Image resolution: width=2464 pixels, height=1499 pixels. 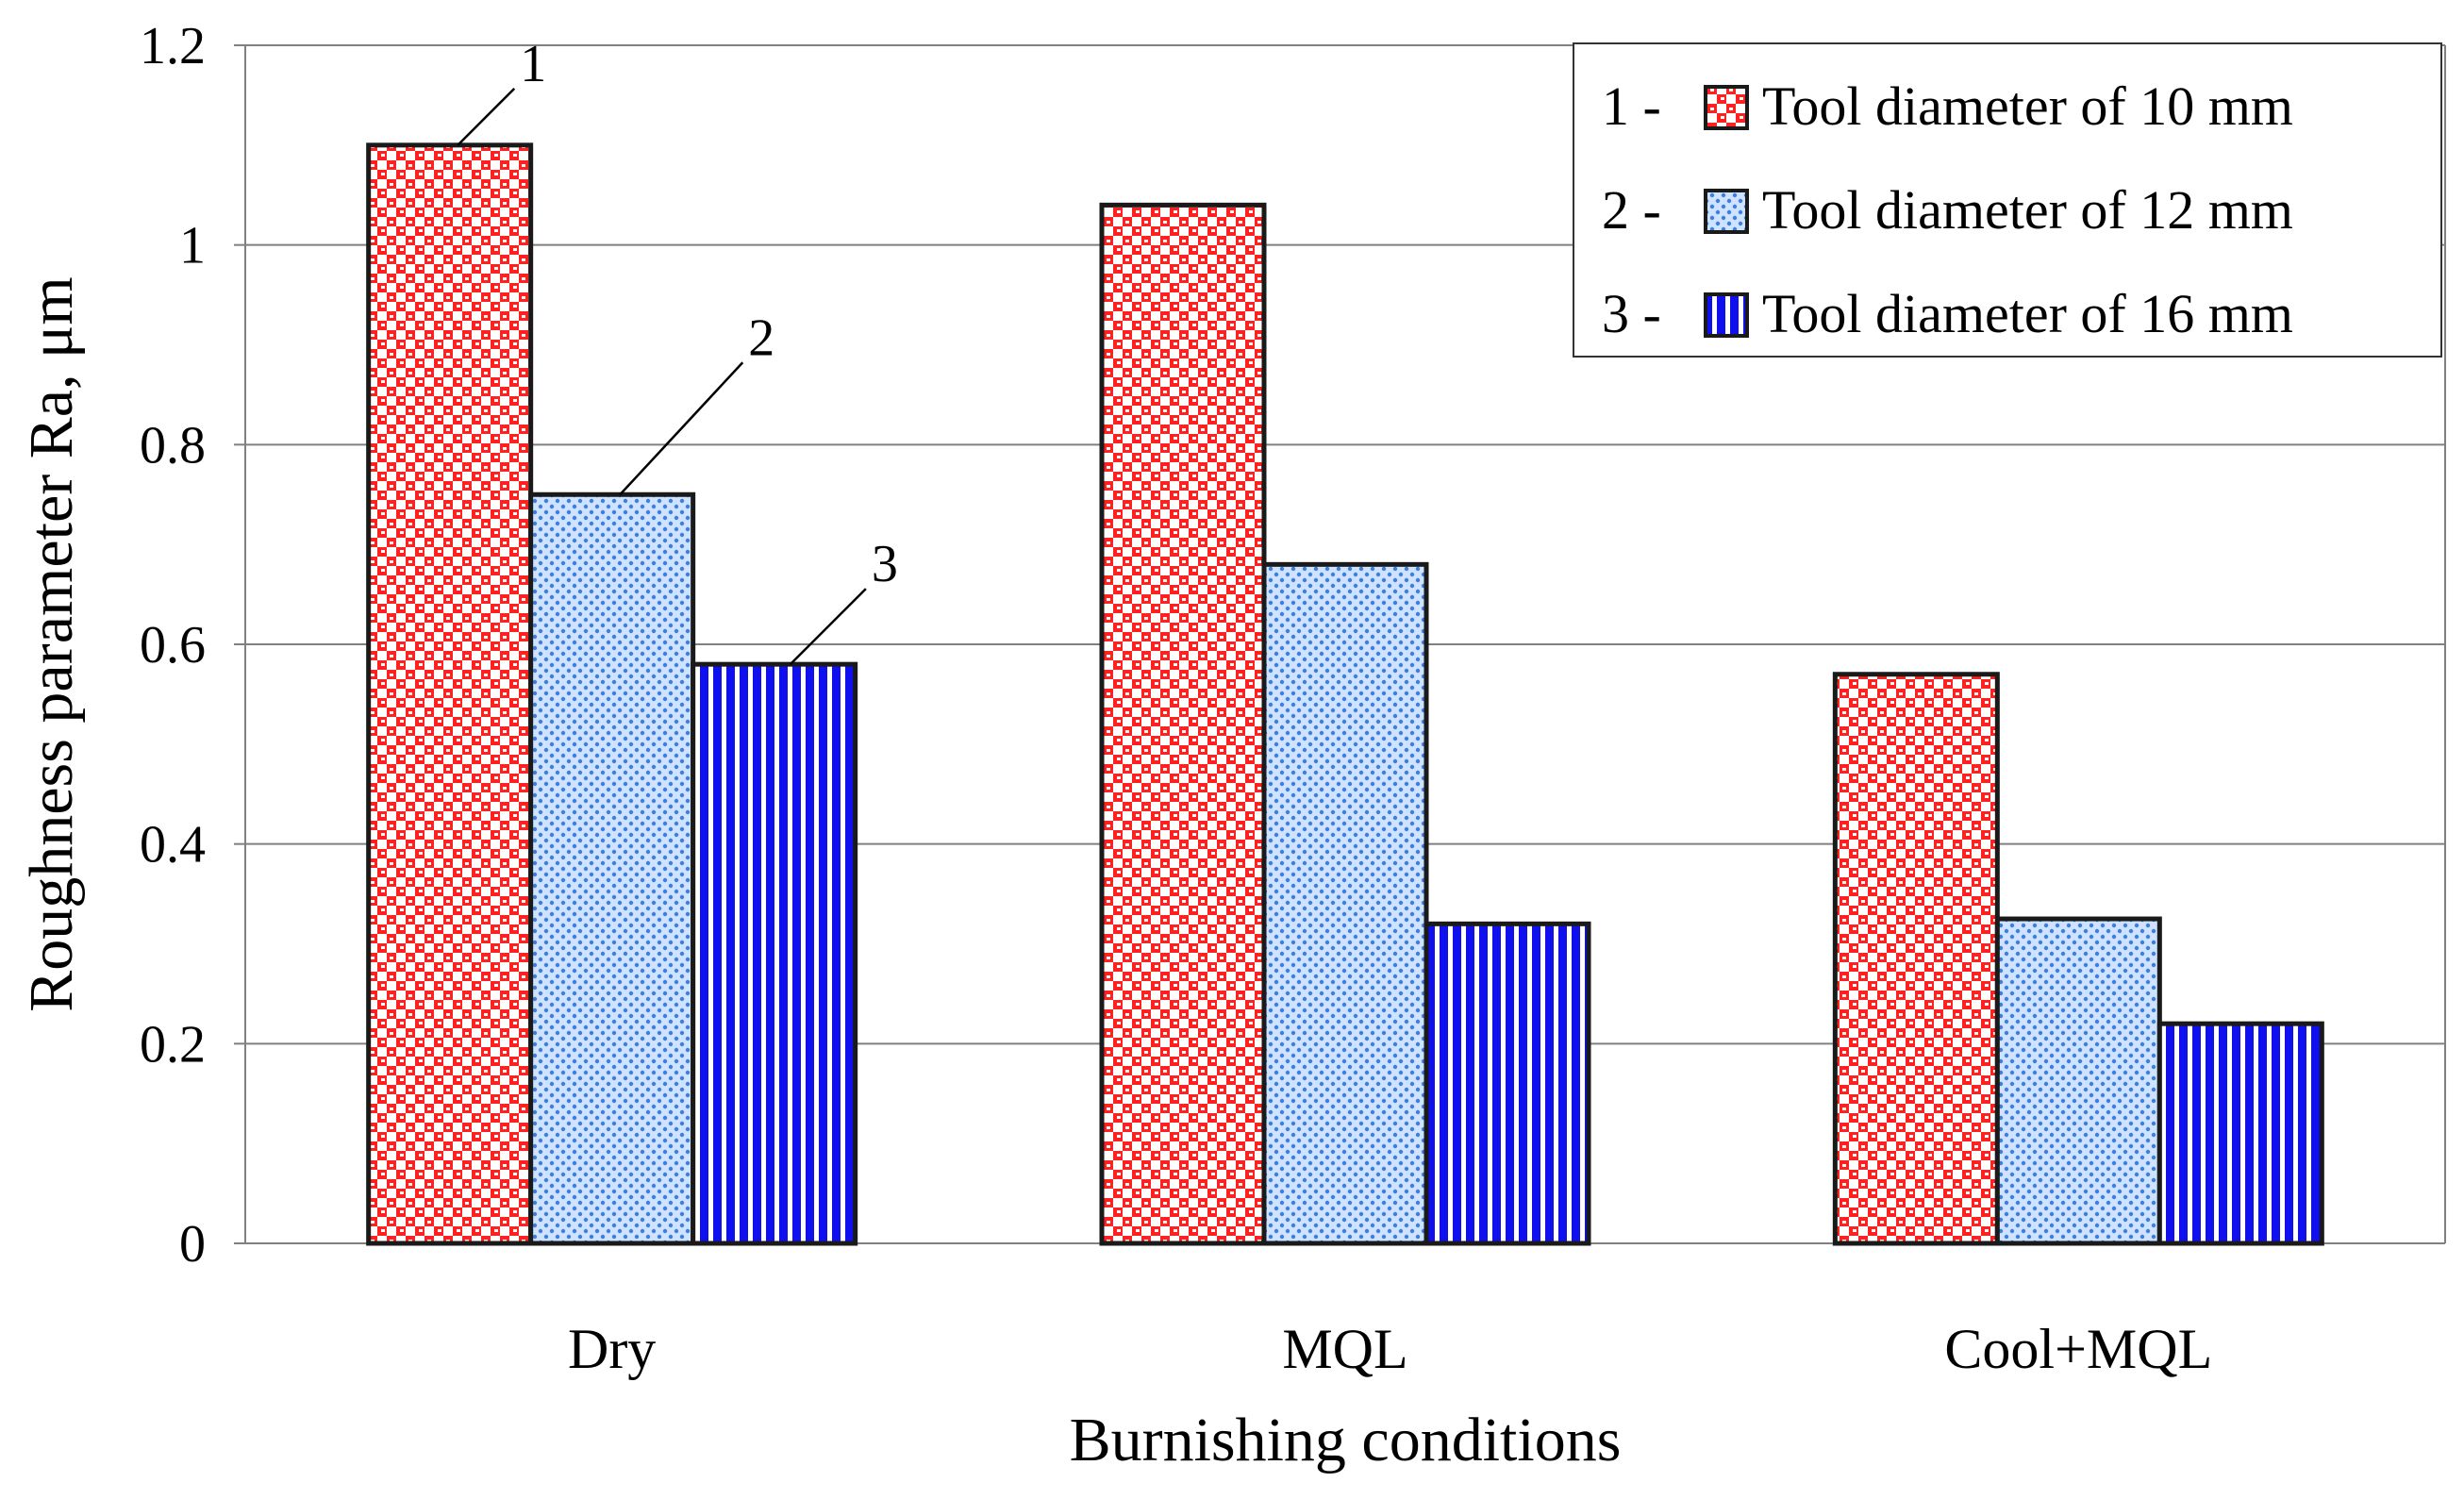 What do you see at coordinates (173, 845) in the screenshot?
I see `y-tick-label: 0.4` at bounding box center [173, 845].